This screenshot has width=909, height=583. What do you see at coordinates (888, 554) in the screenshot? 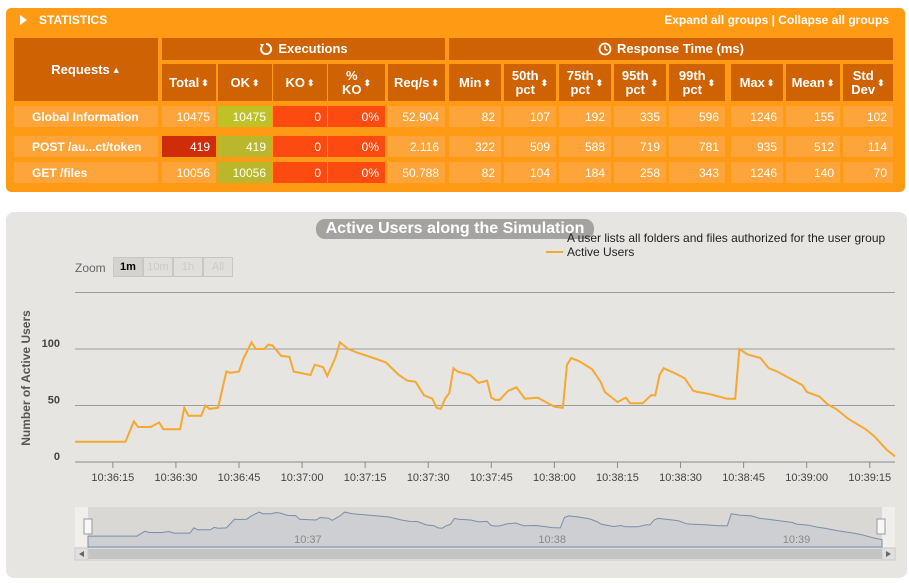
I see `scroll-right-arrow-icon` at bounding box center [888, 554].